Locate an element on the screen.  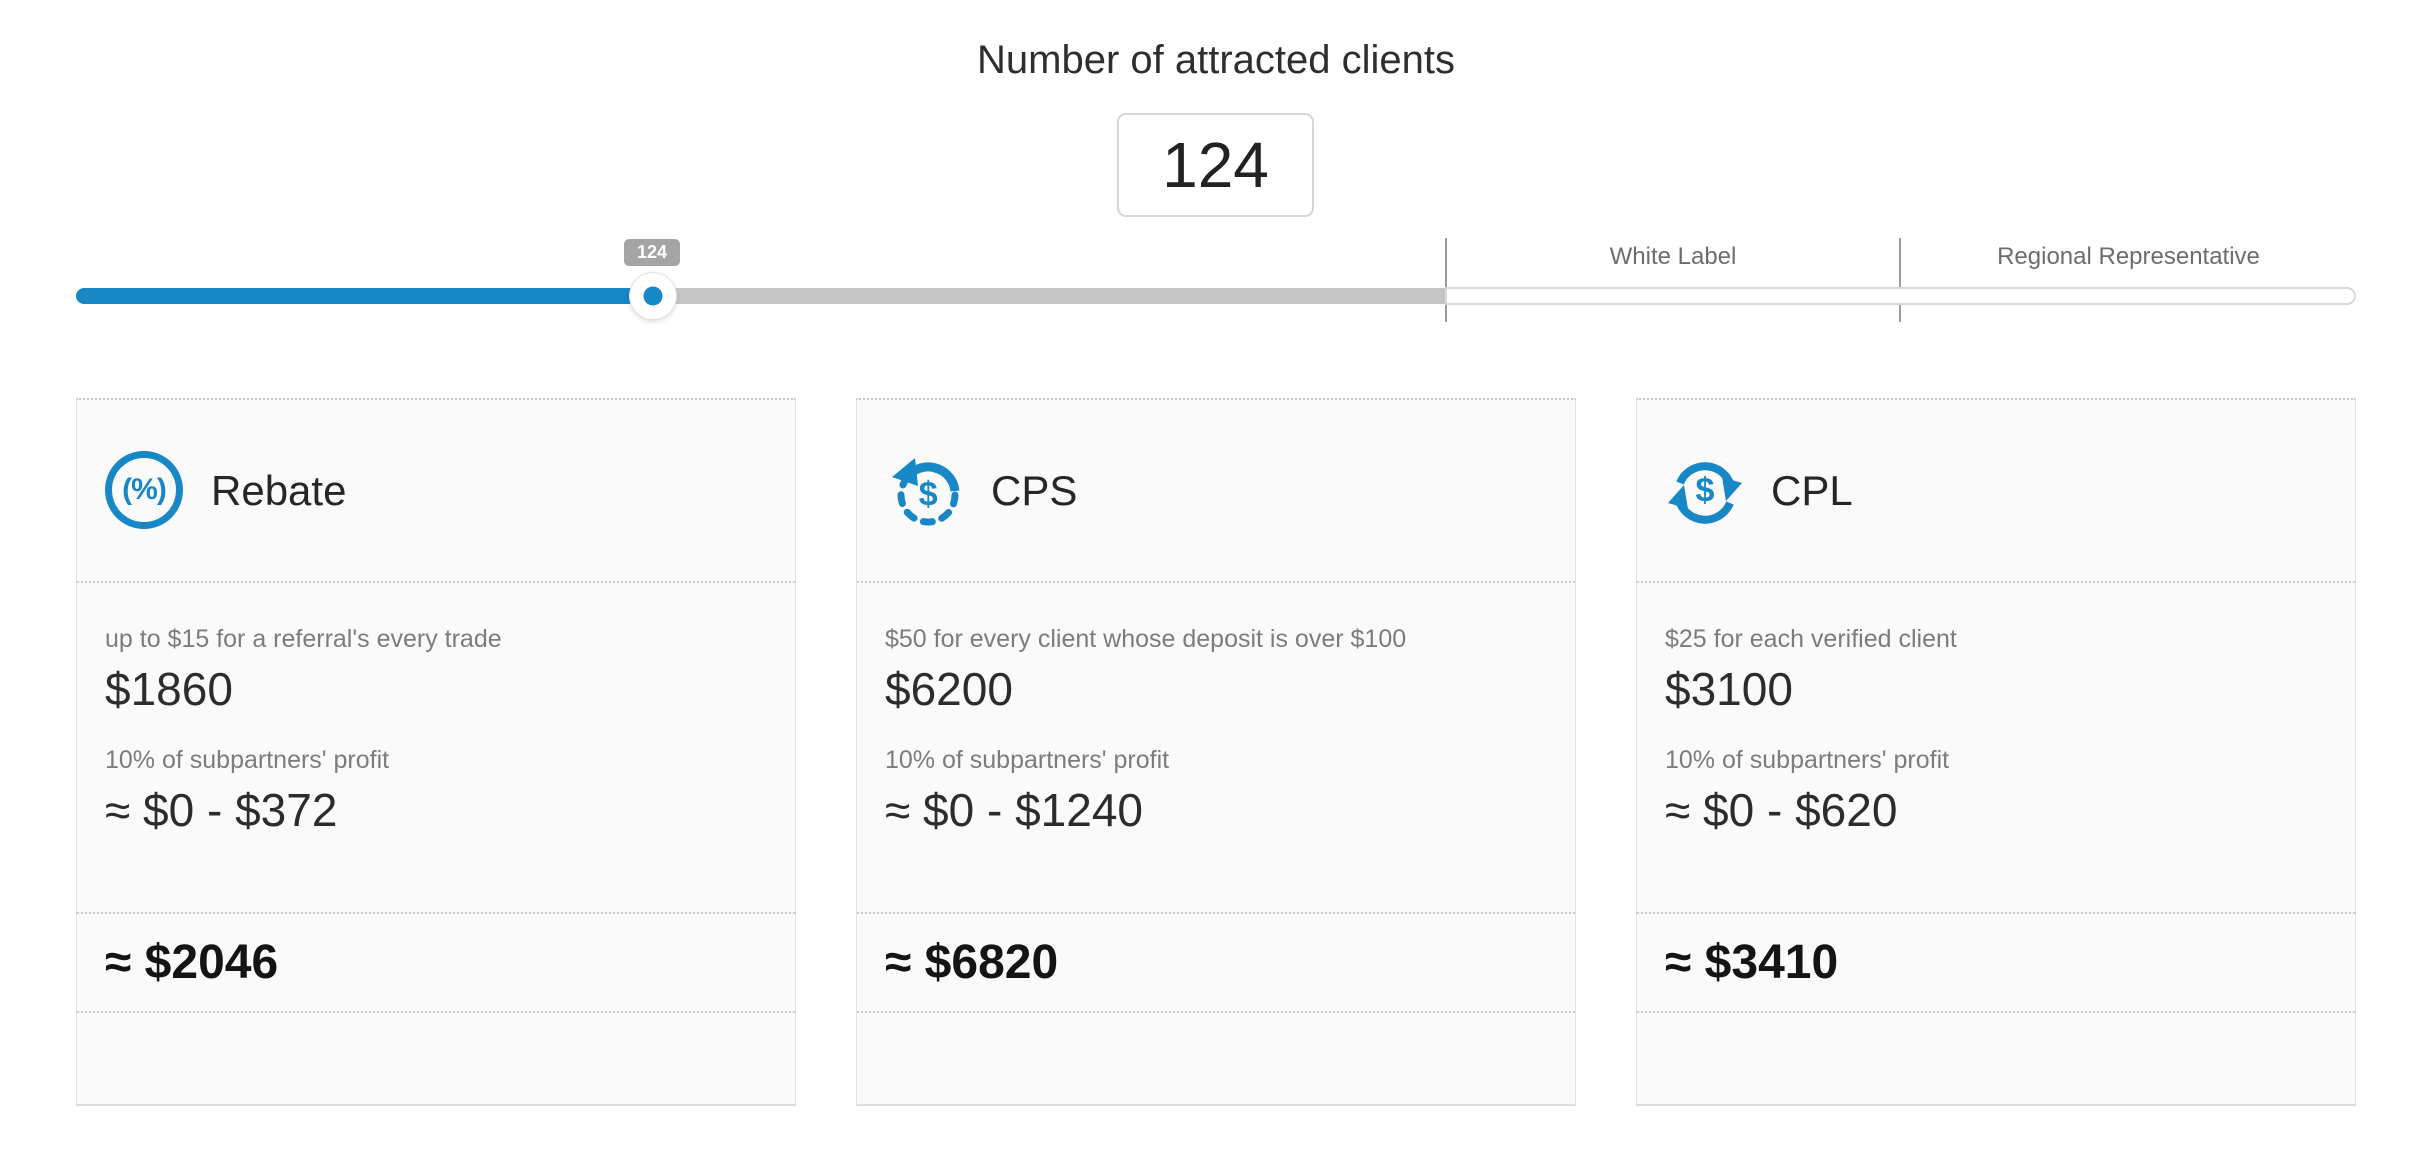
earning-value: $1860 is located at coordinates (169, 689).